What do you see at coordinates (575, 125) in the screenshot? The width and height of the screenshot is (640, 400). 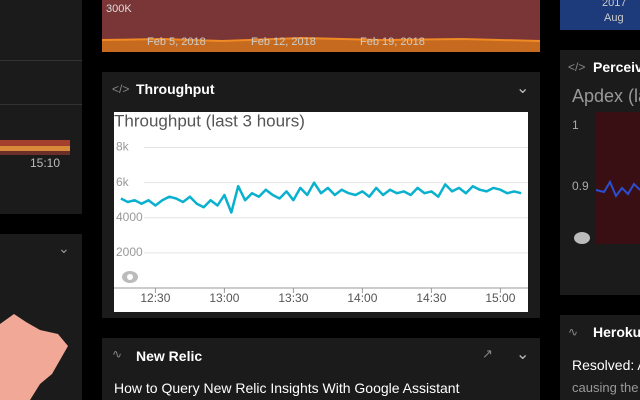 I see `tick-label: 1` at bounding box center [575, 125].